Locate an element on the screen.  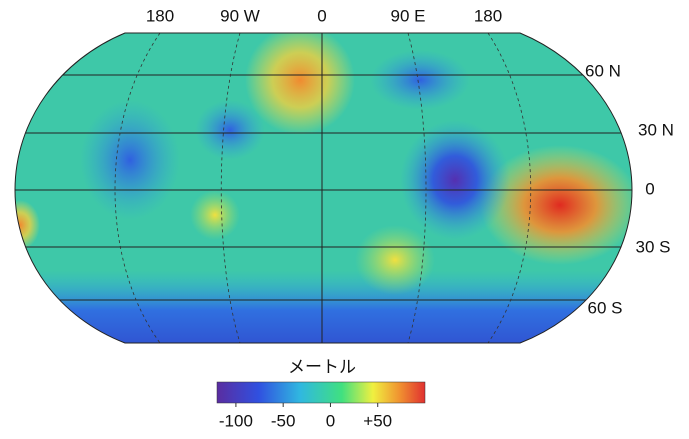
longitude-label: 90 E is located at coordinates (408, 15).